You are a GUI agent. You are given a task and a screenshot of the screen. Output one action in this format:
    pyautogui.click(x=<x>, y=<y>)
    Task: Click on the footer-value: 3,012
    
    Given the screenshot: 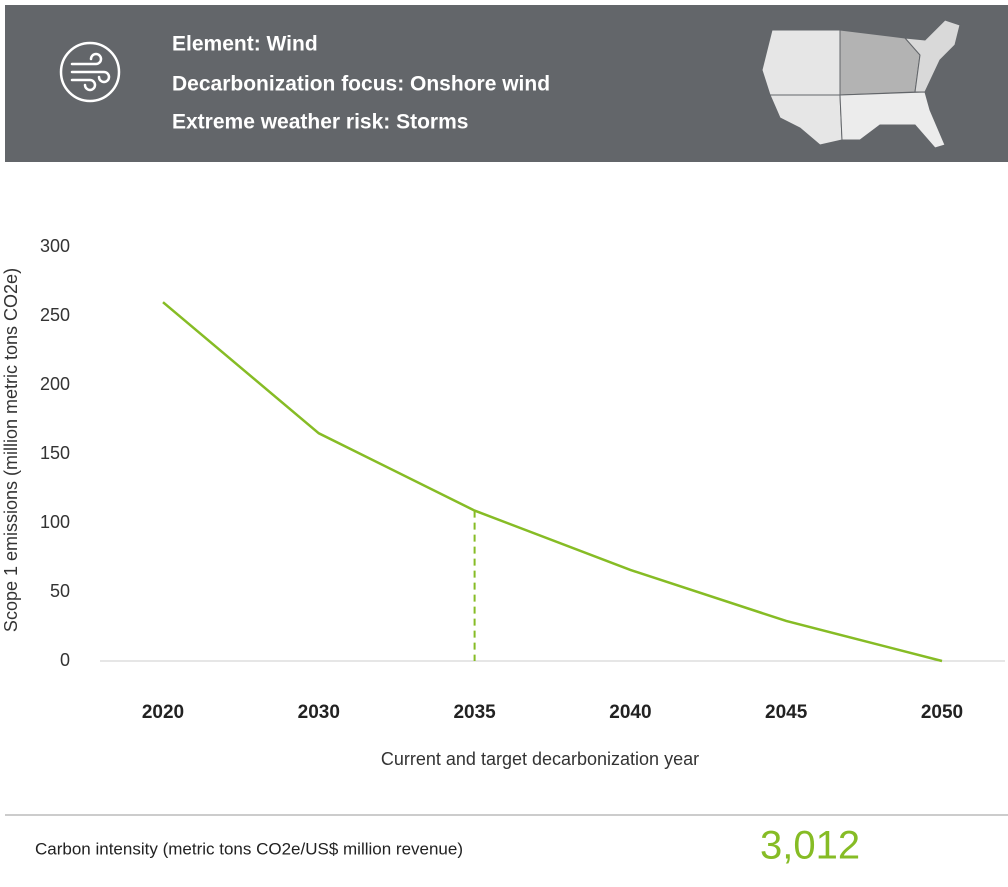 What is the action you would take?
    pyautogui.click(x=810, y=846)
    